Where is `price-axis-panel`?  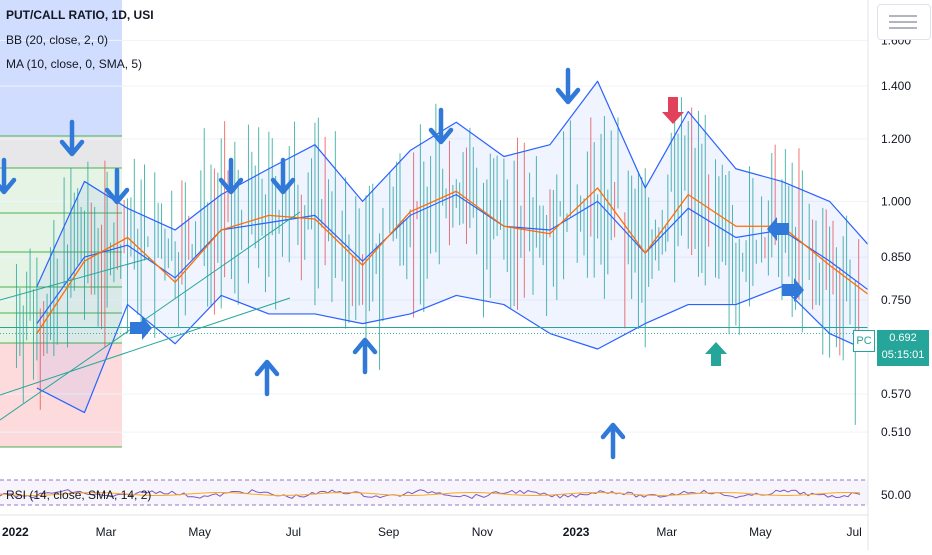 price-axis-panel is located at coordinates (900, 275).